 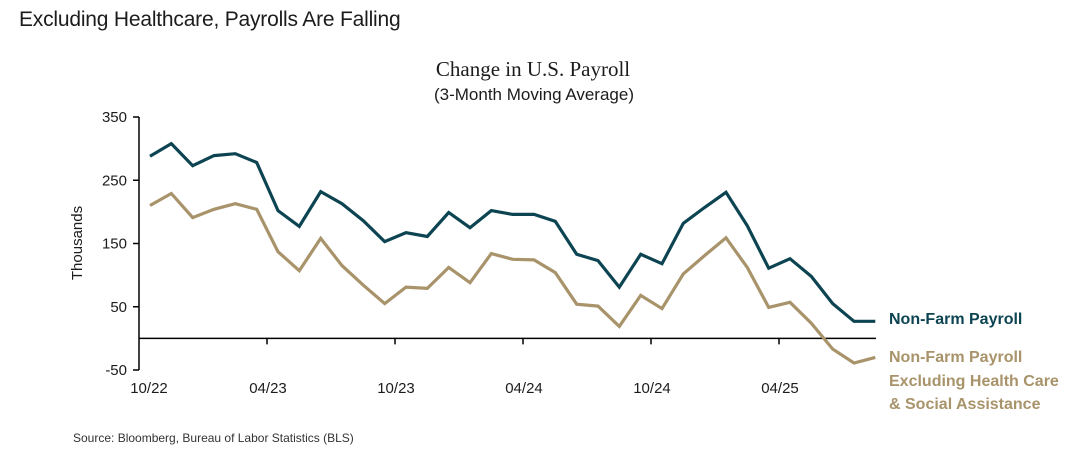 I want to click on legend-item-non-farm-payroll: Non-Farm Payroll, so click(x=956, y=319).